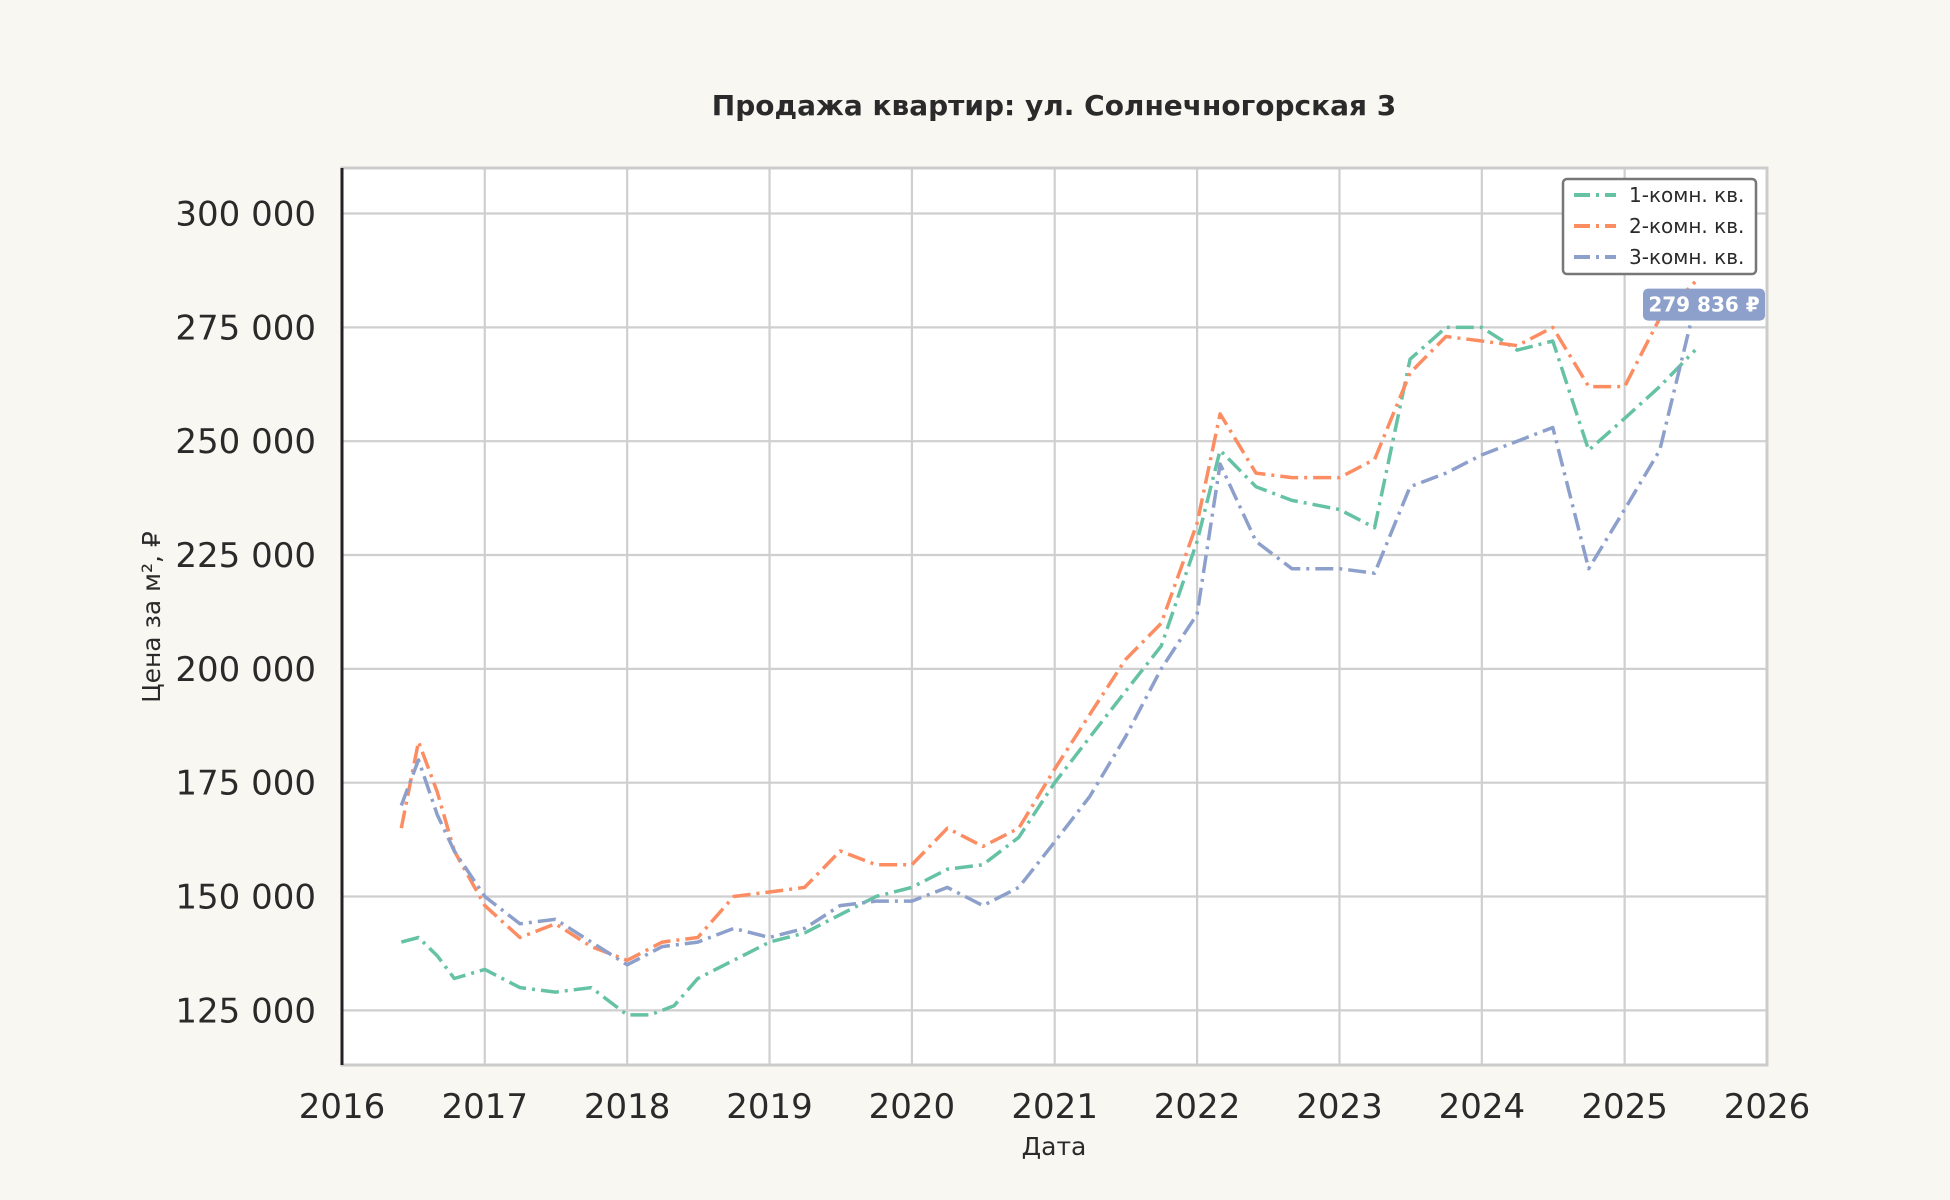 The width and height of the screenshot is (1950, 1200). I want to click on legend-box, so click(1659, 226).